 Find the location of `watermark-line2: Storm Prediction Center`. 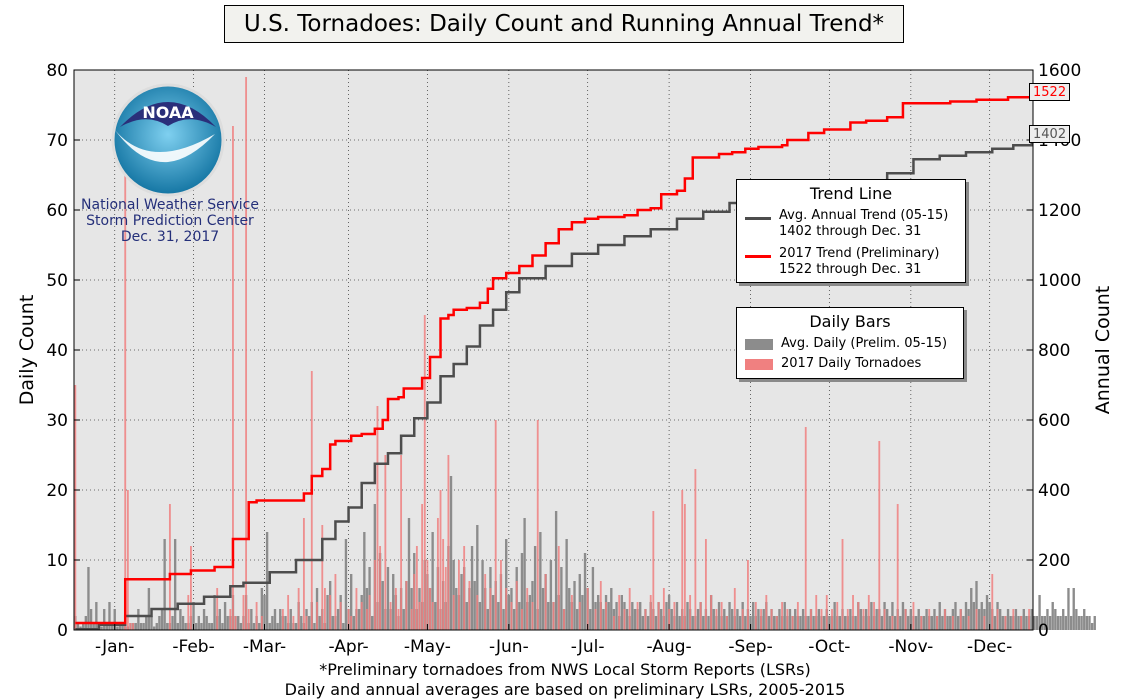

watermark-line2: Storm Prediction Center is located at coordinates (170, 221).